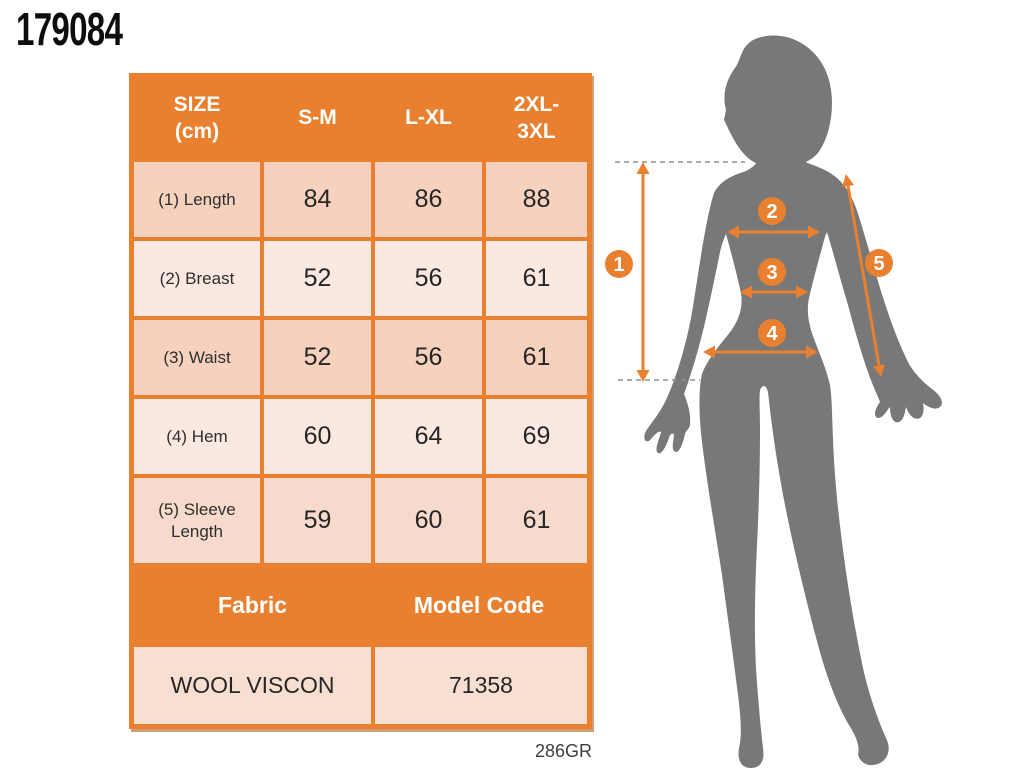 The image size is (1024, 777). Describe the element at coordinates (778, 102) in the screenshot. I see `silhouette-head` at that location.